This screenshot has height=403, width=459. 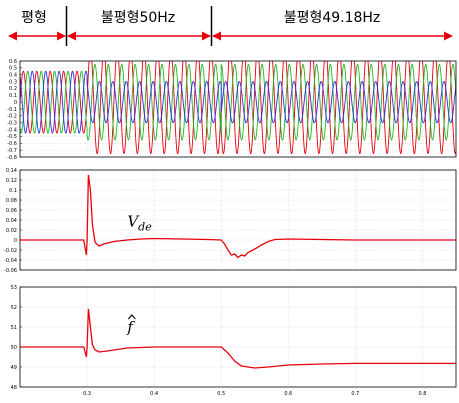 What do you see at coordinates (12, 130) in the screenshot?
I see `y-tick-label: -0.4` at bounding box center [12, 130].